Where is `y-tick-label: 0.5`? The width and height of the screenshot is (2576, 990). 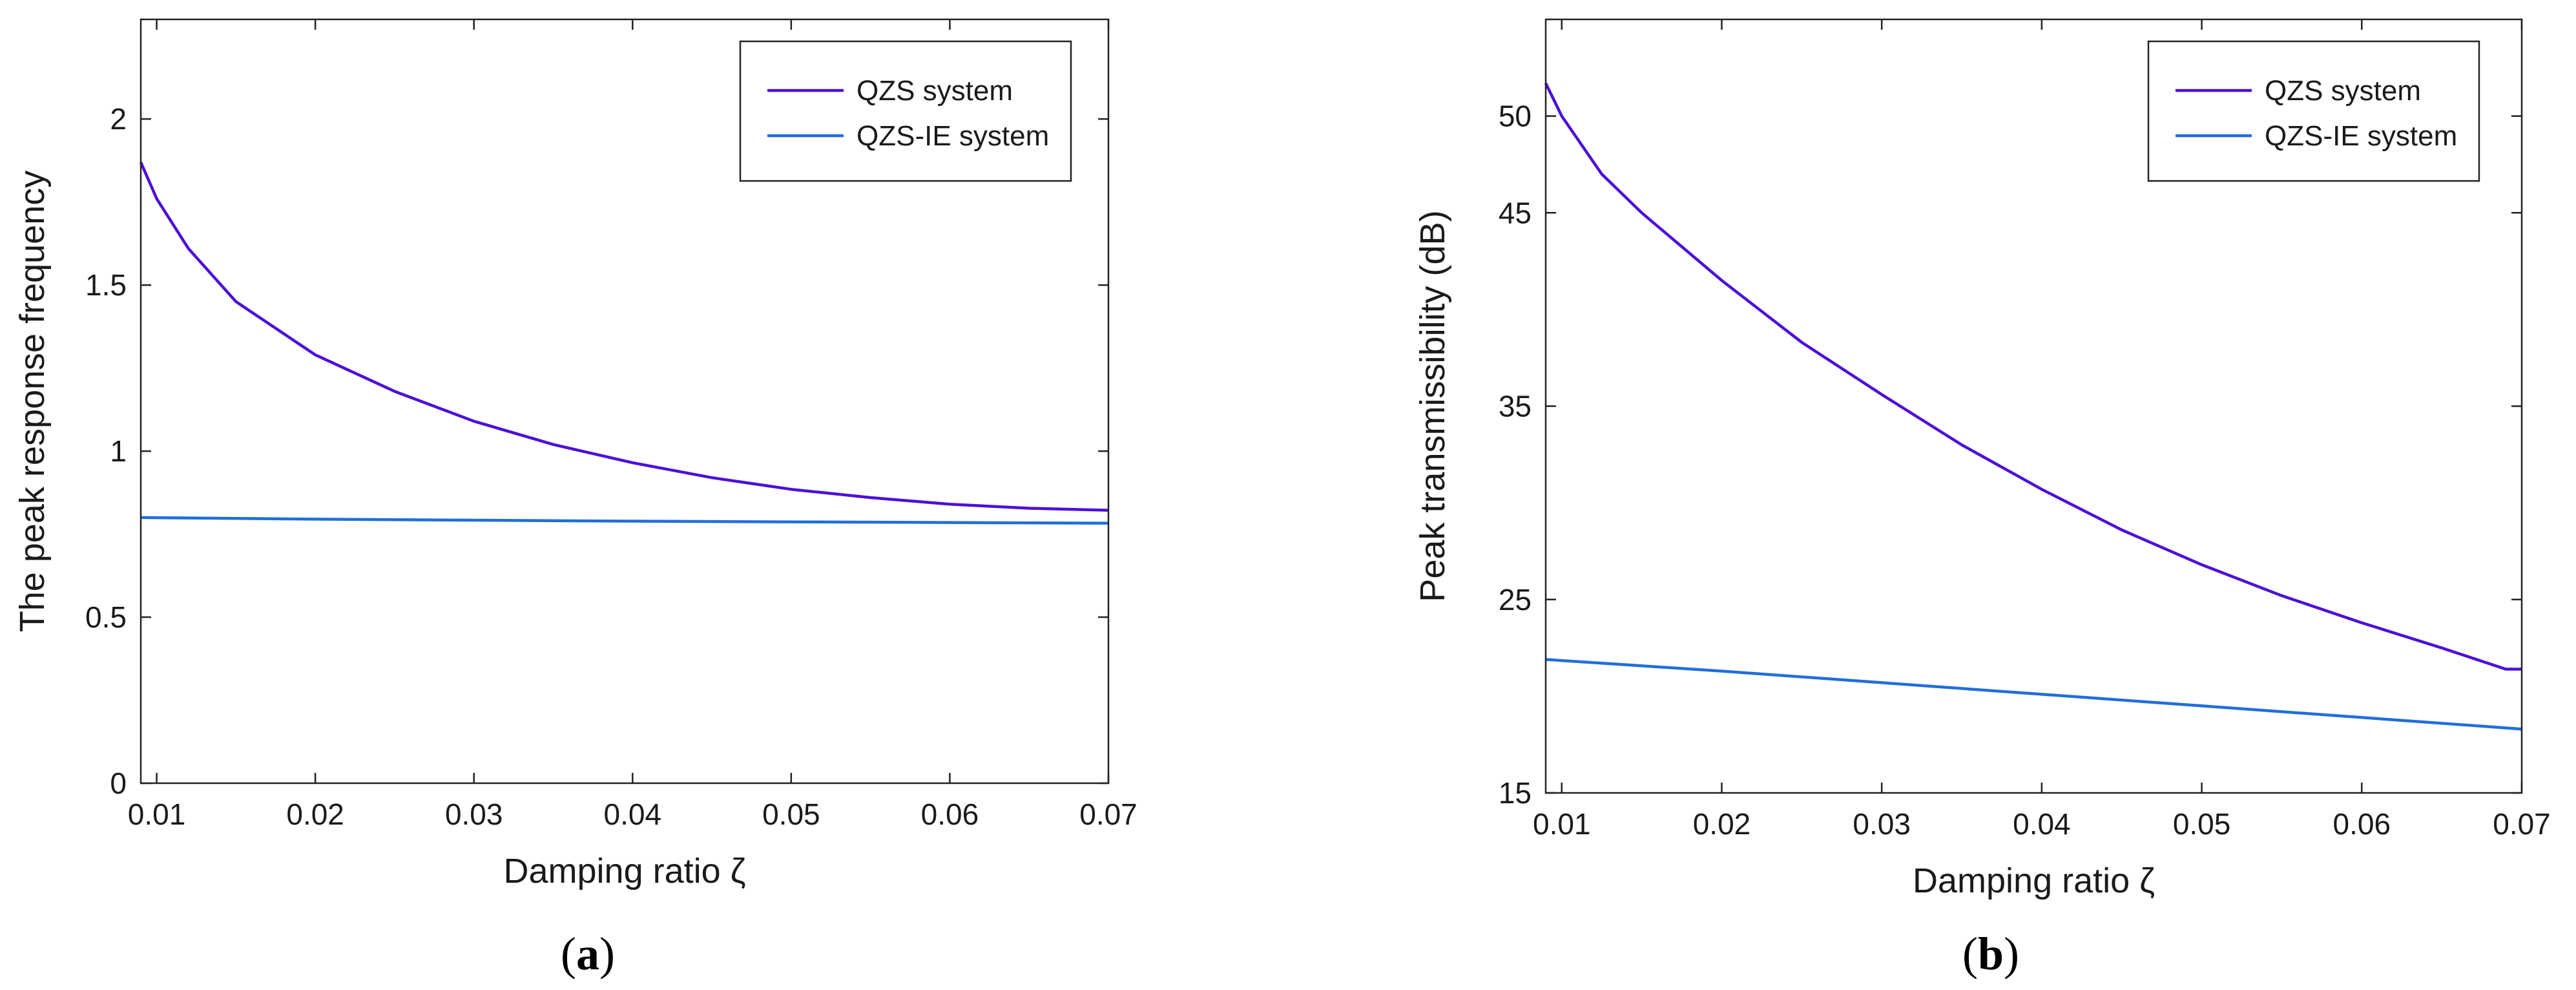
y-tick-label: 0.5 is located at coordinates (106, 617).